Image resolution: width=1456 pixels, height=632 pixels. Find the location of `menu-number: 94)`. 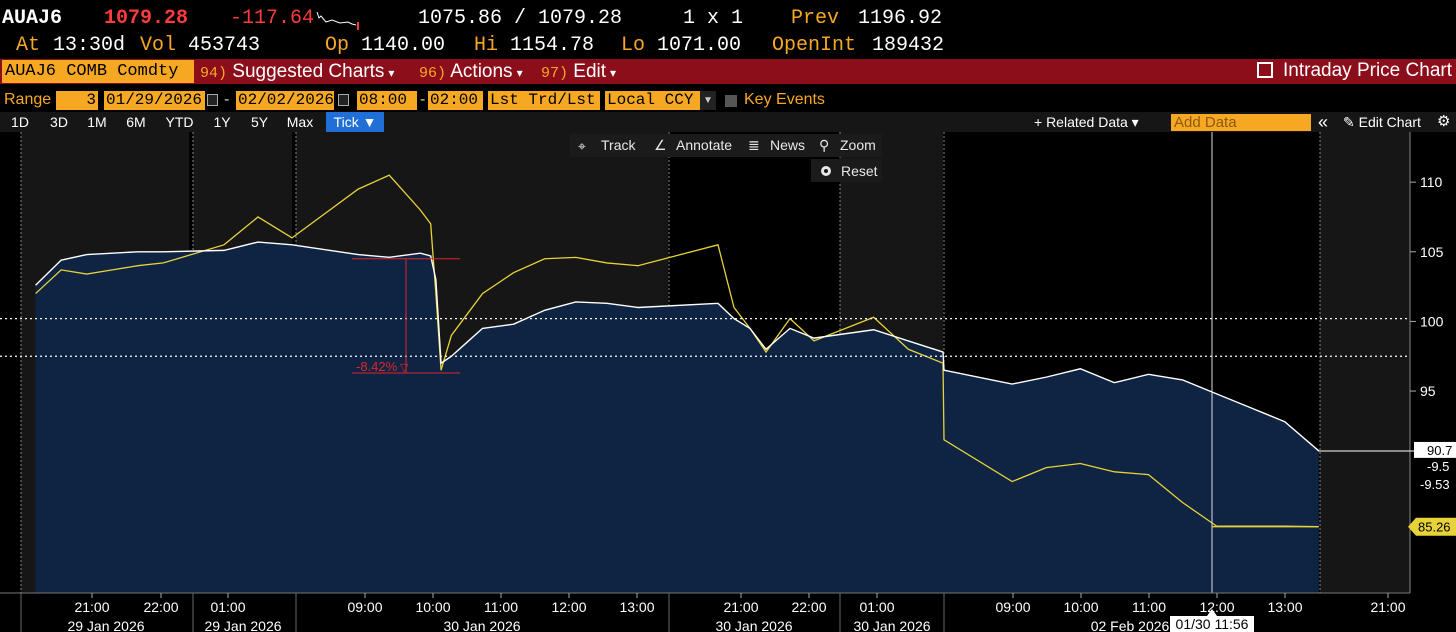

menu-number: 94) is located at coordinates (214, 73).